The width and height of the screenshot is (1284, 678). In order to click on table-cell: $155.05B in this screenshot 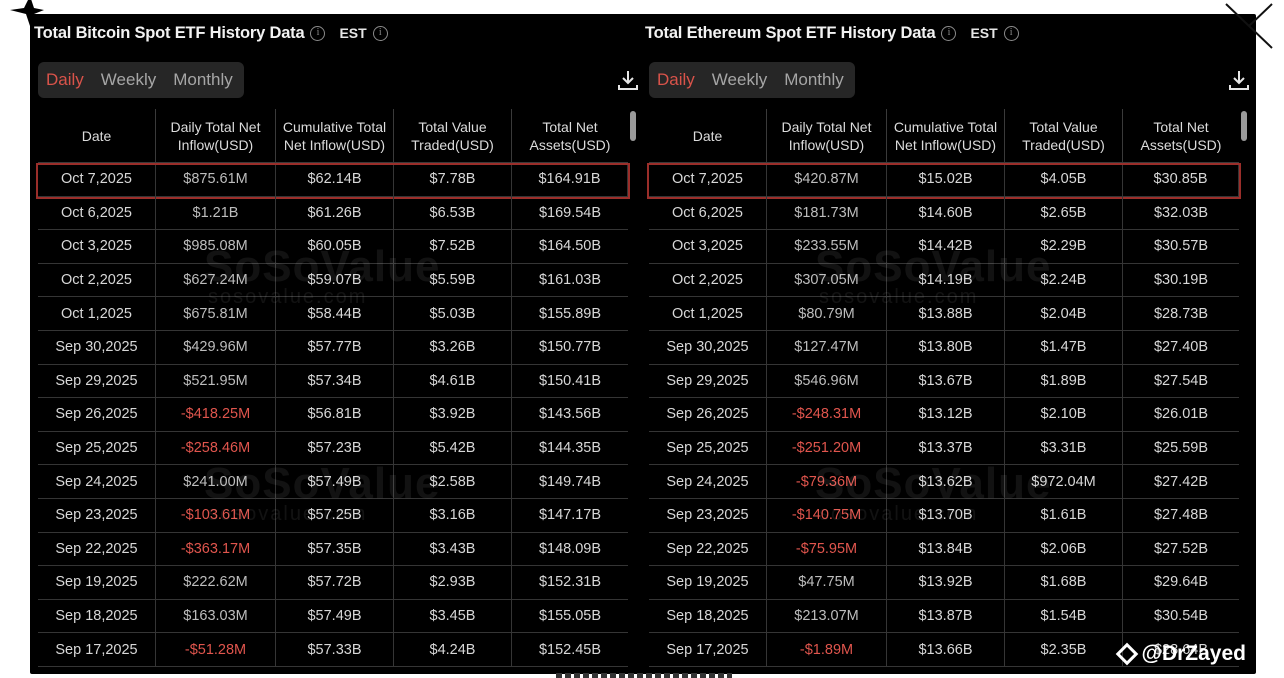, I will do `click(570, 616)`.